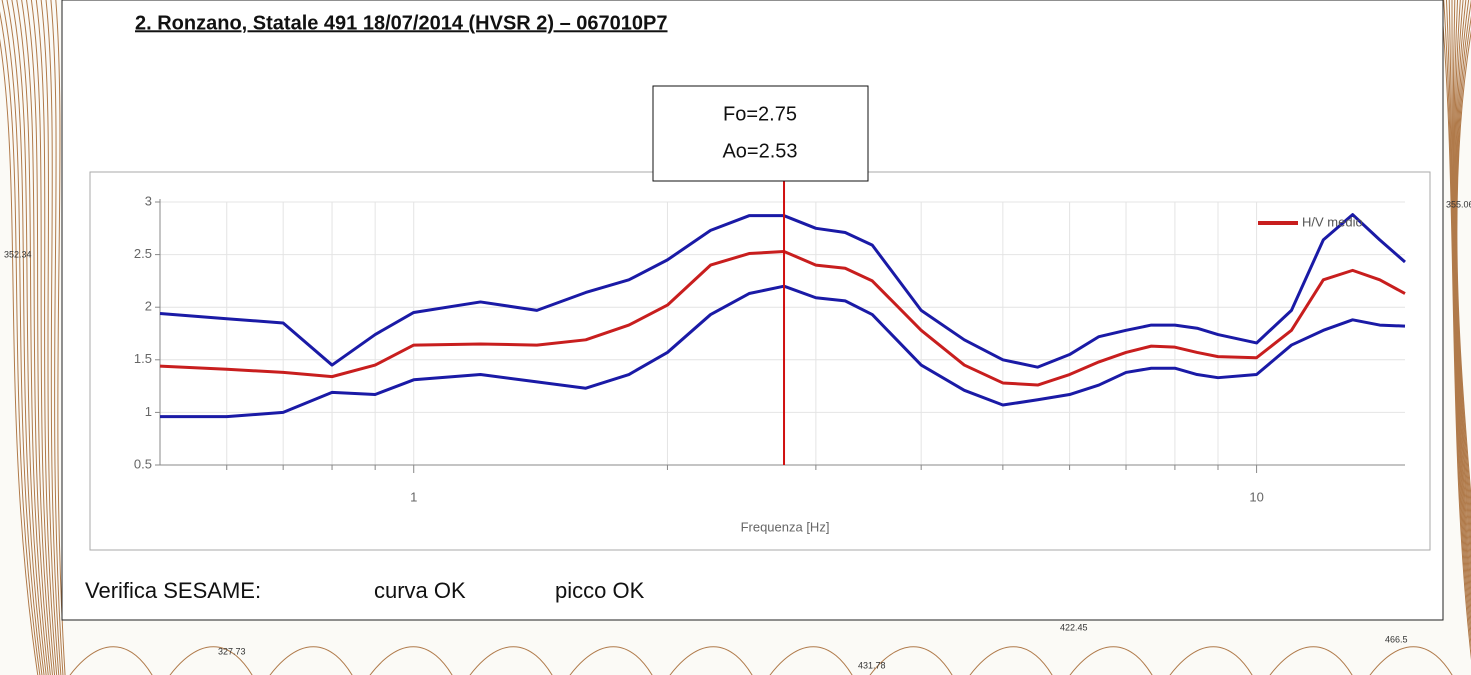 Image resolution: width=1471 pixels, height=675 pixels. What do you see at coordinates (18, 254) in the screenshot?
I see `map-label: 352.34` at bounding box center [18, 254].